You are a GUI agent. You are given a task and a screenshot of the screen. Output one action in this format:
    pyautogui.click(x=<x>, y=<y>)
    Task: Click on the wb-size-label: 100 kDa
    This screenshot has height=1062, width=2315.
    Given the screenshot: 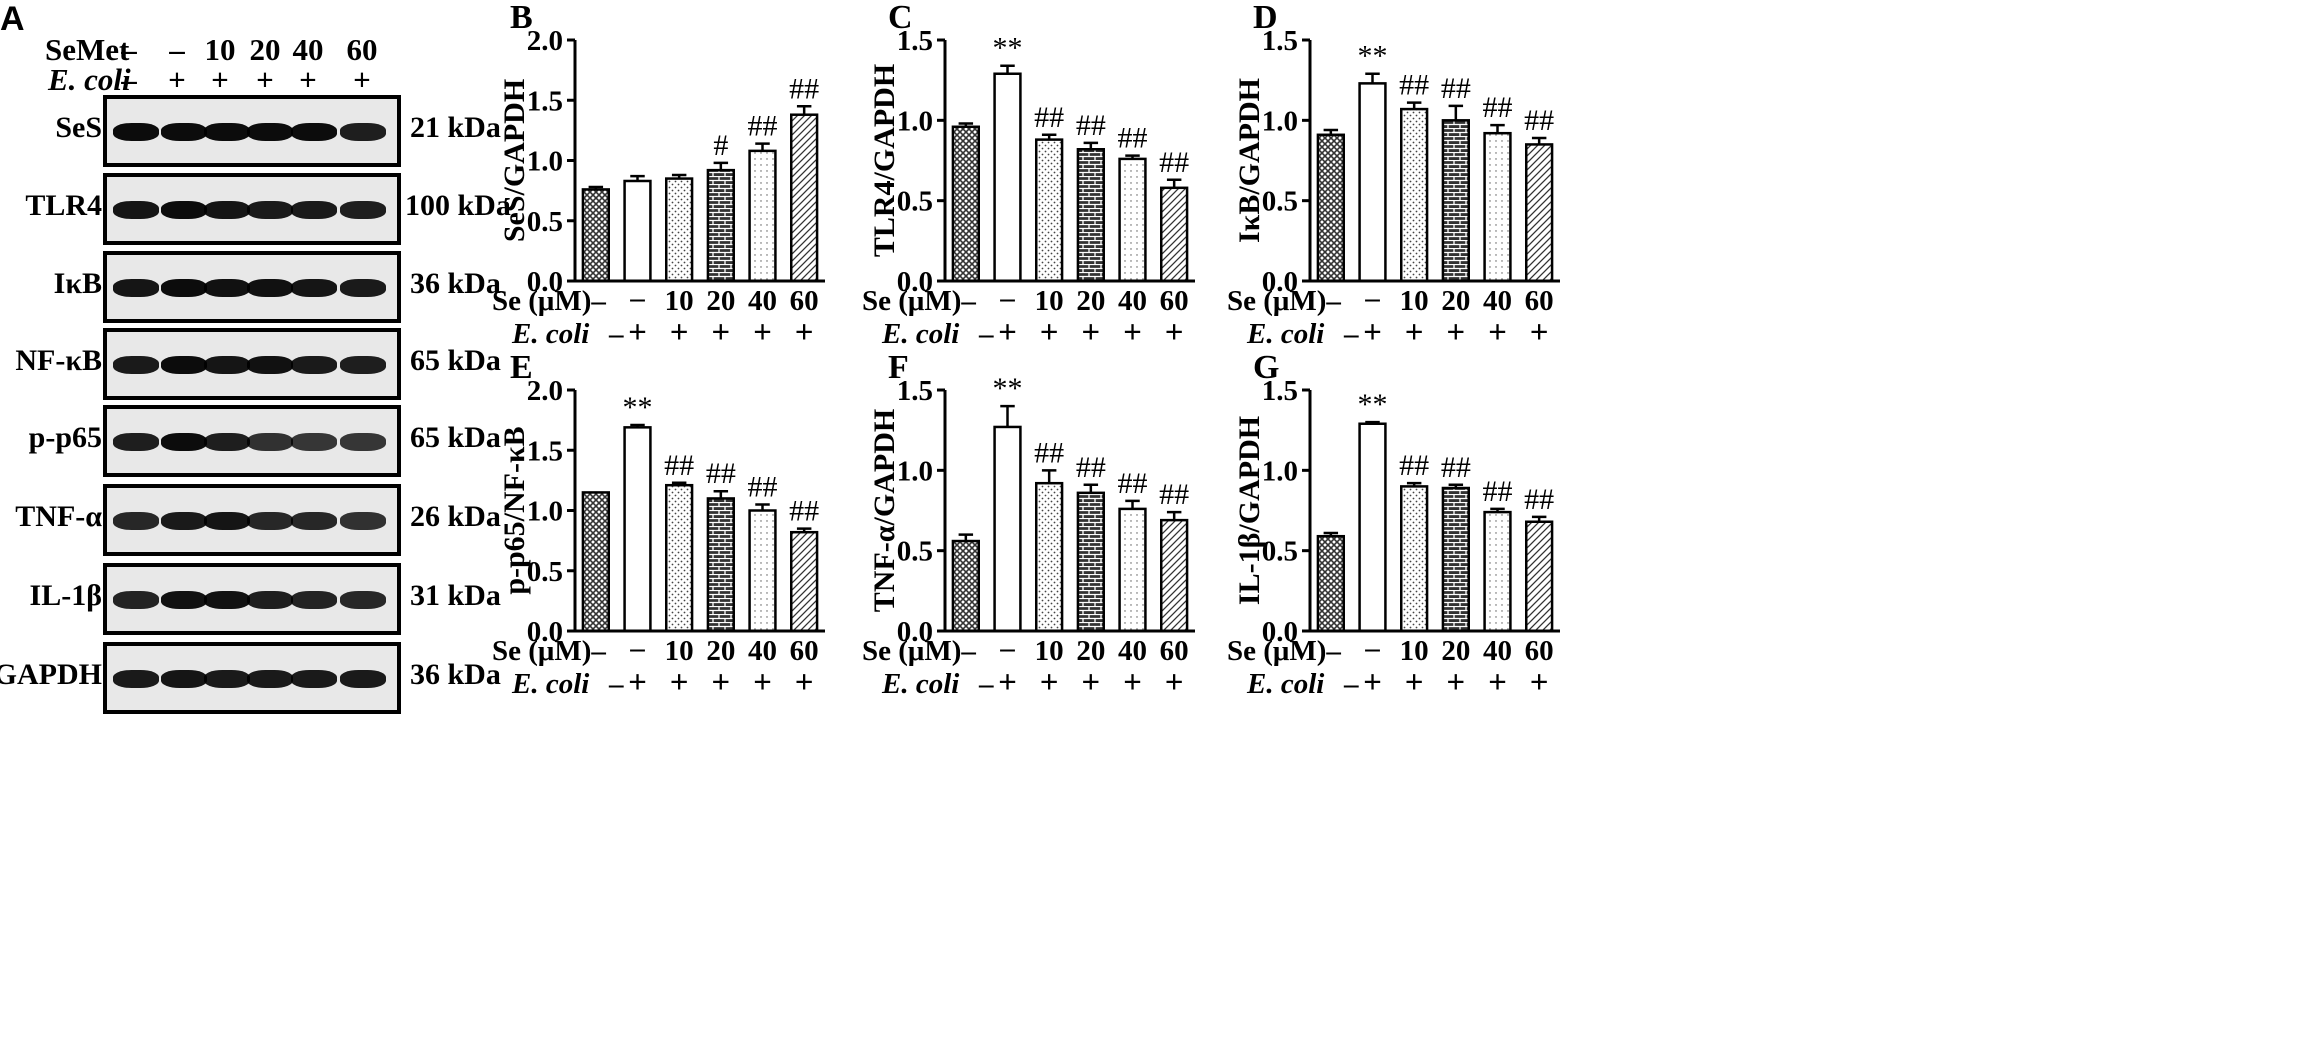 What is the action you would take?
    pyautogui.click(x=458, y=205)
    